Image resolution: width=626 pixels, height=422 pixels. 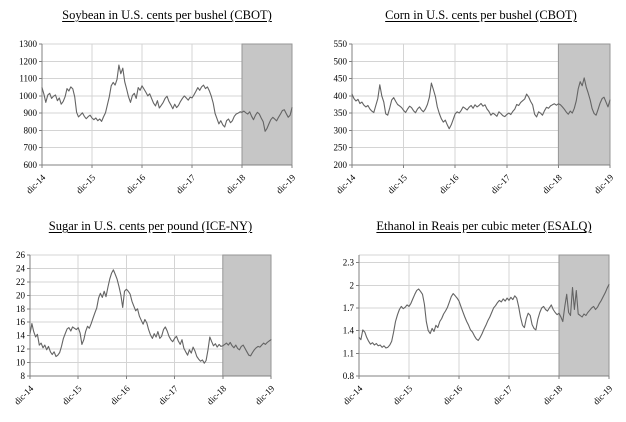 What do you see at coordinates (352, 285) in the screenshot?
I see `svg-text: 2` at bounding box center [352, 285].